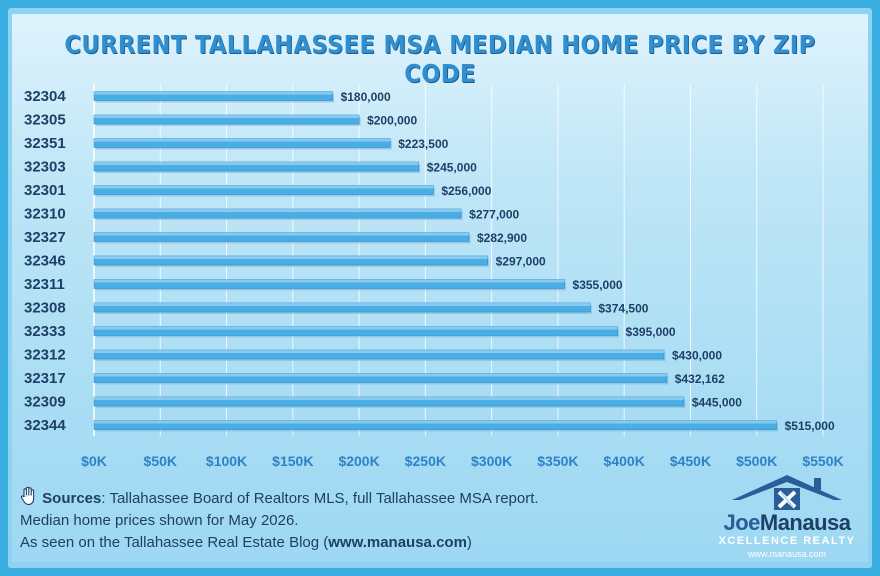 This screenshot has width=880, height=576. I want to click on logo-url: www.manausa.com, so click(787, 554).